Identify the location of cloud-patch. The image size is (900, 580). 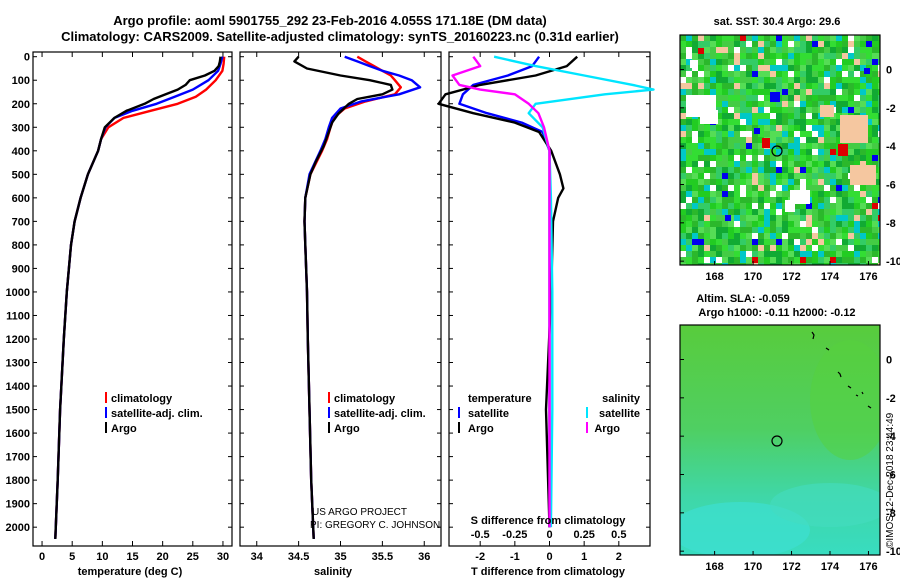
(790, 206).